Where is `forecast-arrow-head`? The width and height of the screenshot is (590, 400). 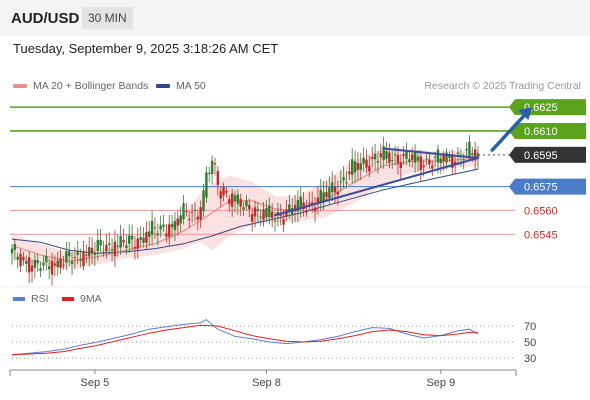
forecast-arrow-head is located at coordinates (525, 114).